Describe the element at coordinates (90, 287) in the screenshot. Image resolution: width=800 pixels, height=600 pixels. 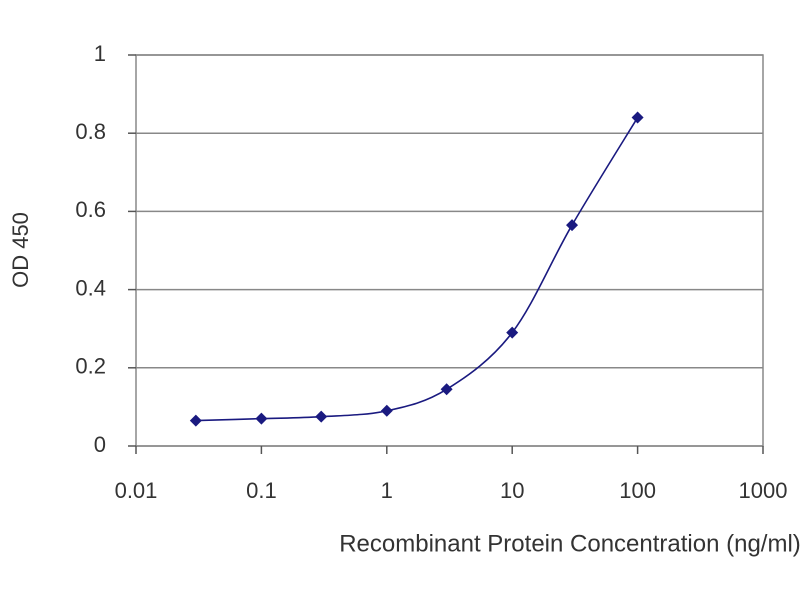
I see `y-tick-label: 0.4` at that location.